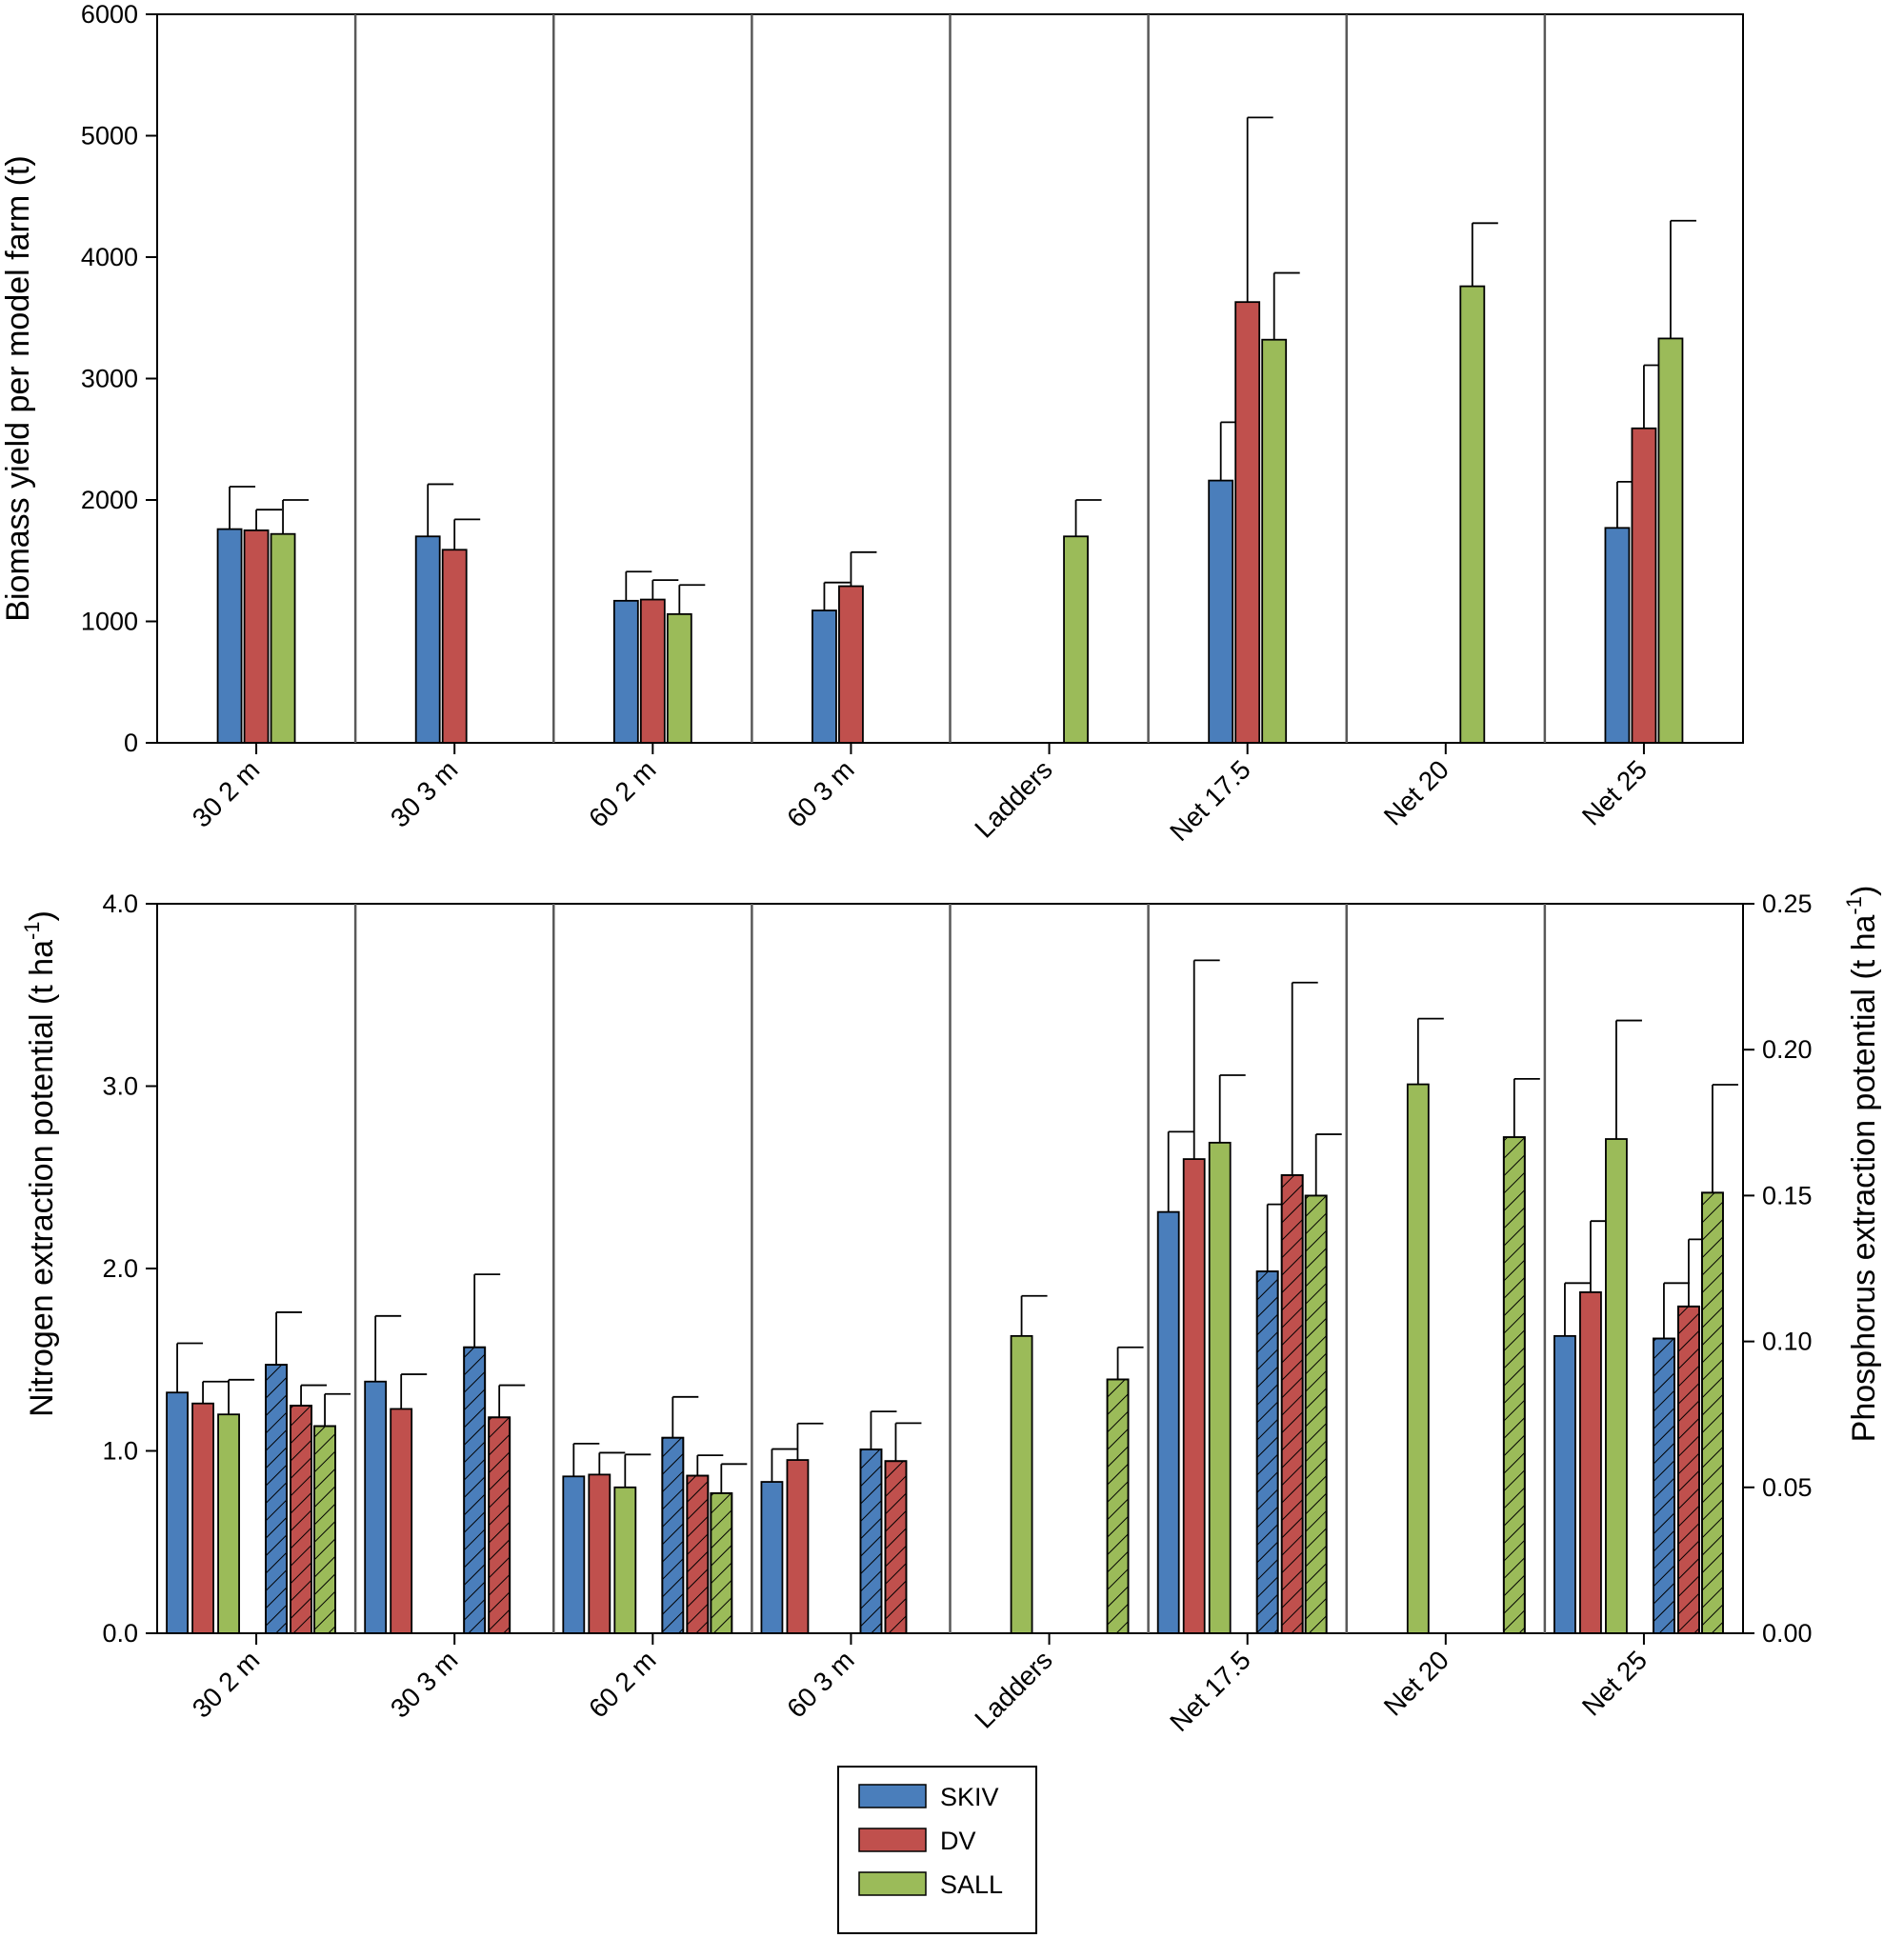 The height and width of the screenshot is (1938, 1904). Describe the element at coordinates (1316, 1414) in the screenshot. I see `bar-phosphorus-sall-net-17-5-hatch` at that location.